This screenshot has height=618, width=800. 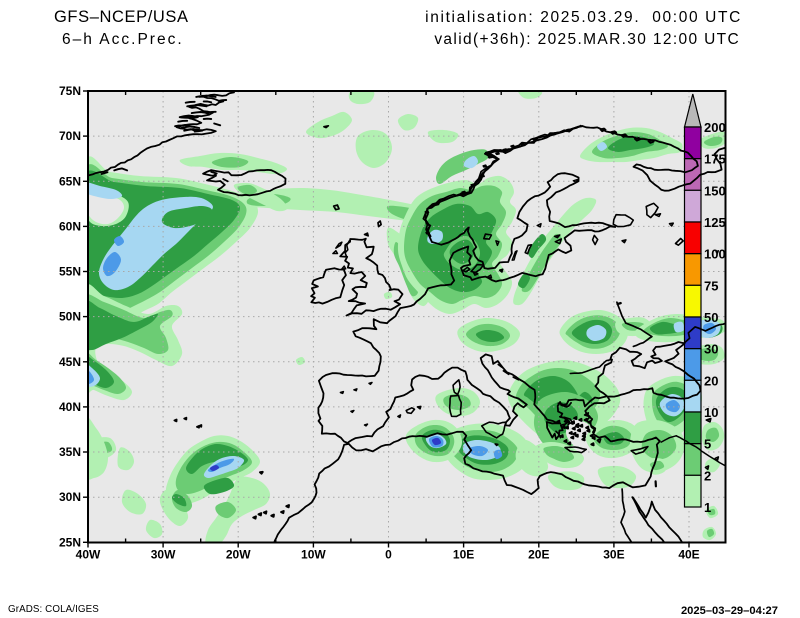 I want to click on svg-text:valid(+36h): 2025.MAR.30 12:00: valid(+36h): 2025.MAR.30 12:00 UTC, so click(x=587, y=39).